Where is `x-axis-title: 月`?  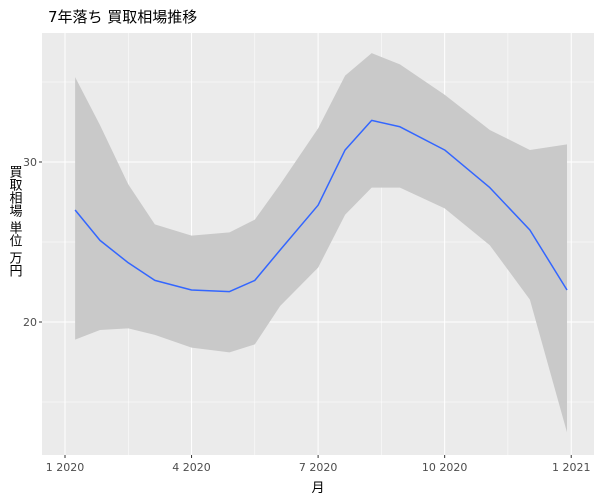 x-axis-title: 月 is located at coordinates (317, 488).